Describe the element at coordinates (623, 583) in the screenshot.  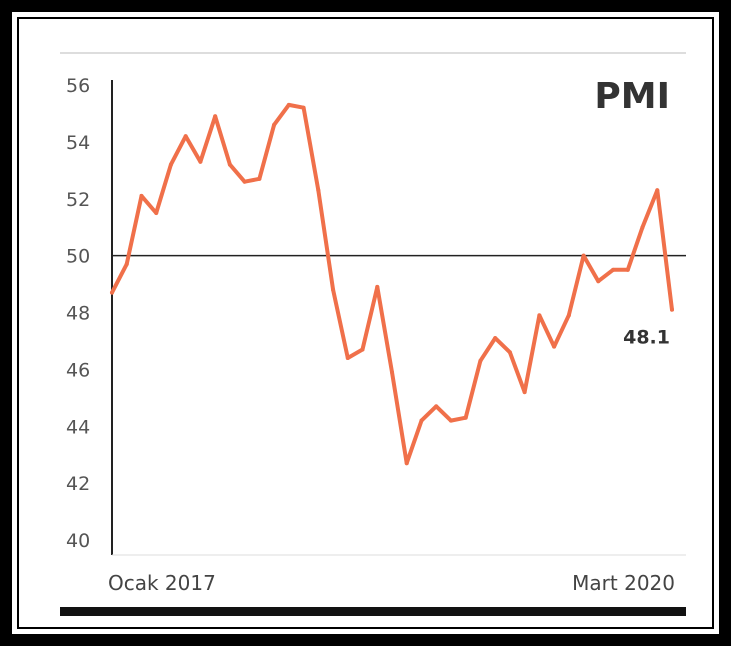
I see `x-end-label: Mart 2020` at that location.